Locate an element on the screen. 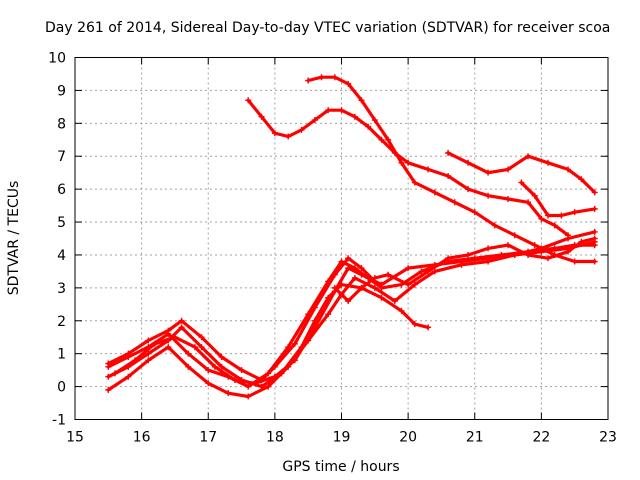 Image resolution: width=640 pixels, height=480 pixels. x-tick-label: 16 is located at coordinates (142, 438).